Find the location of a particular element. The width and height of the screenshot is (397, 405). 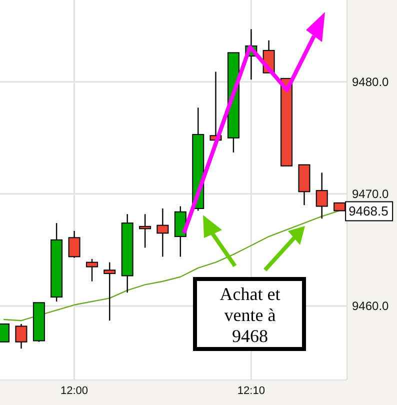

x-tick-label: 12:00 is located at coordinates (74, 391).